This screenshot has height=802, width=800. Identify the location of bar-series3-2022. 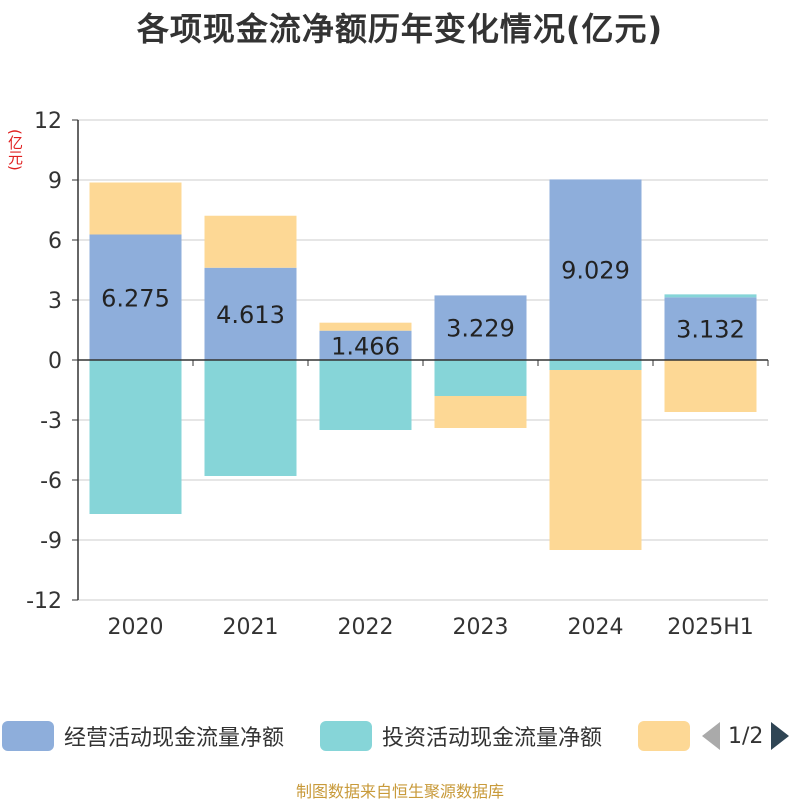
(365, 326).